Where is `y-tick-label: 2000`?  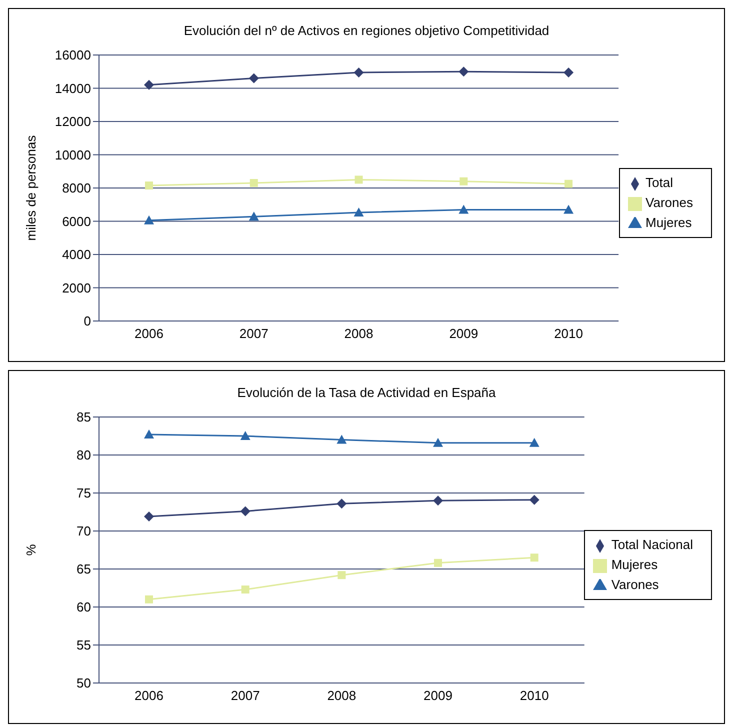 y-tick-label: 2000 is located at coordinates (76, 288).